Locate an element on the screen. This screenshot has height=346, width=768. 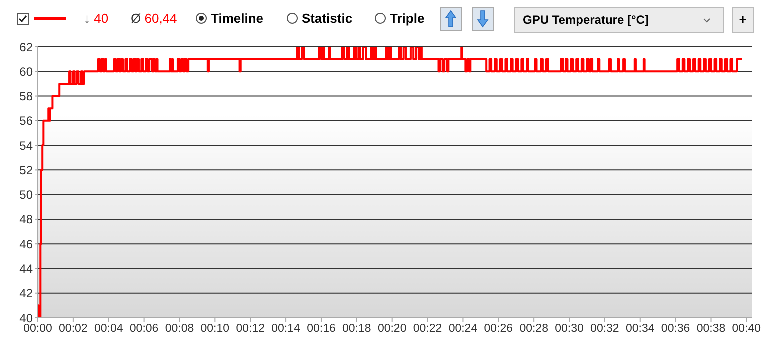
x-tick-label: 00:06 is located at coordinates (144, 329).